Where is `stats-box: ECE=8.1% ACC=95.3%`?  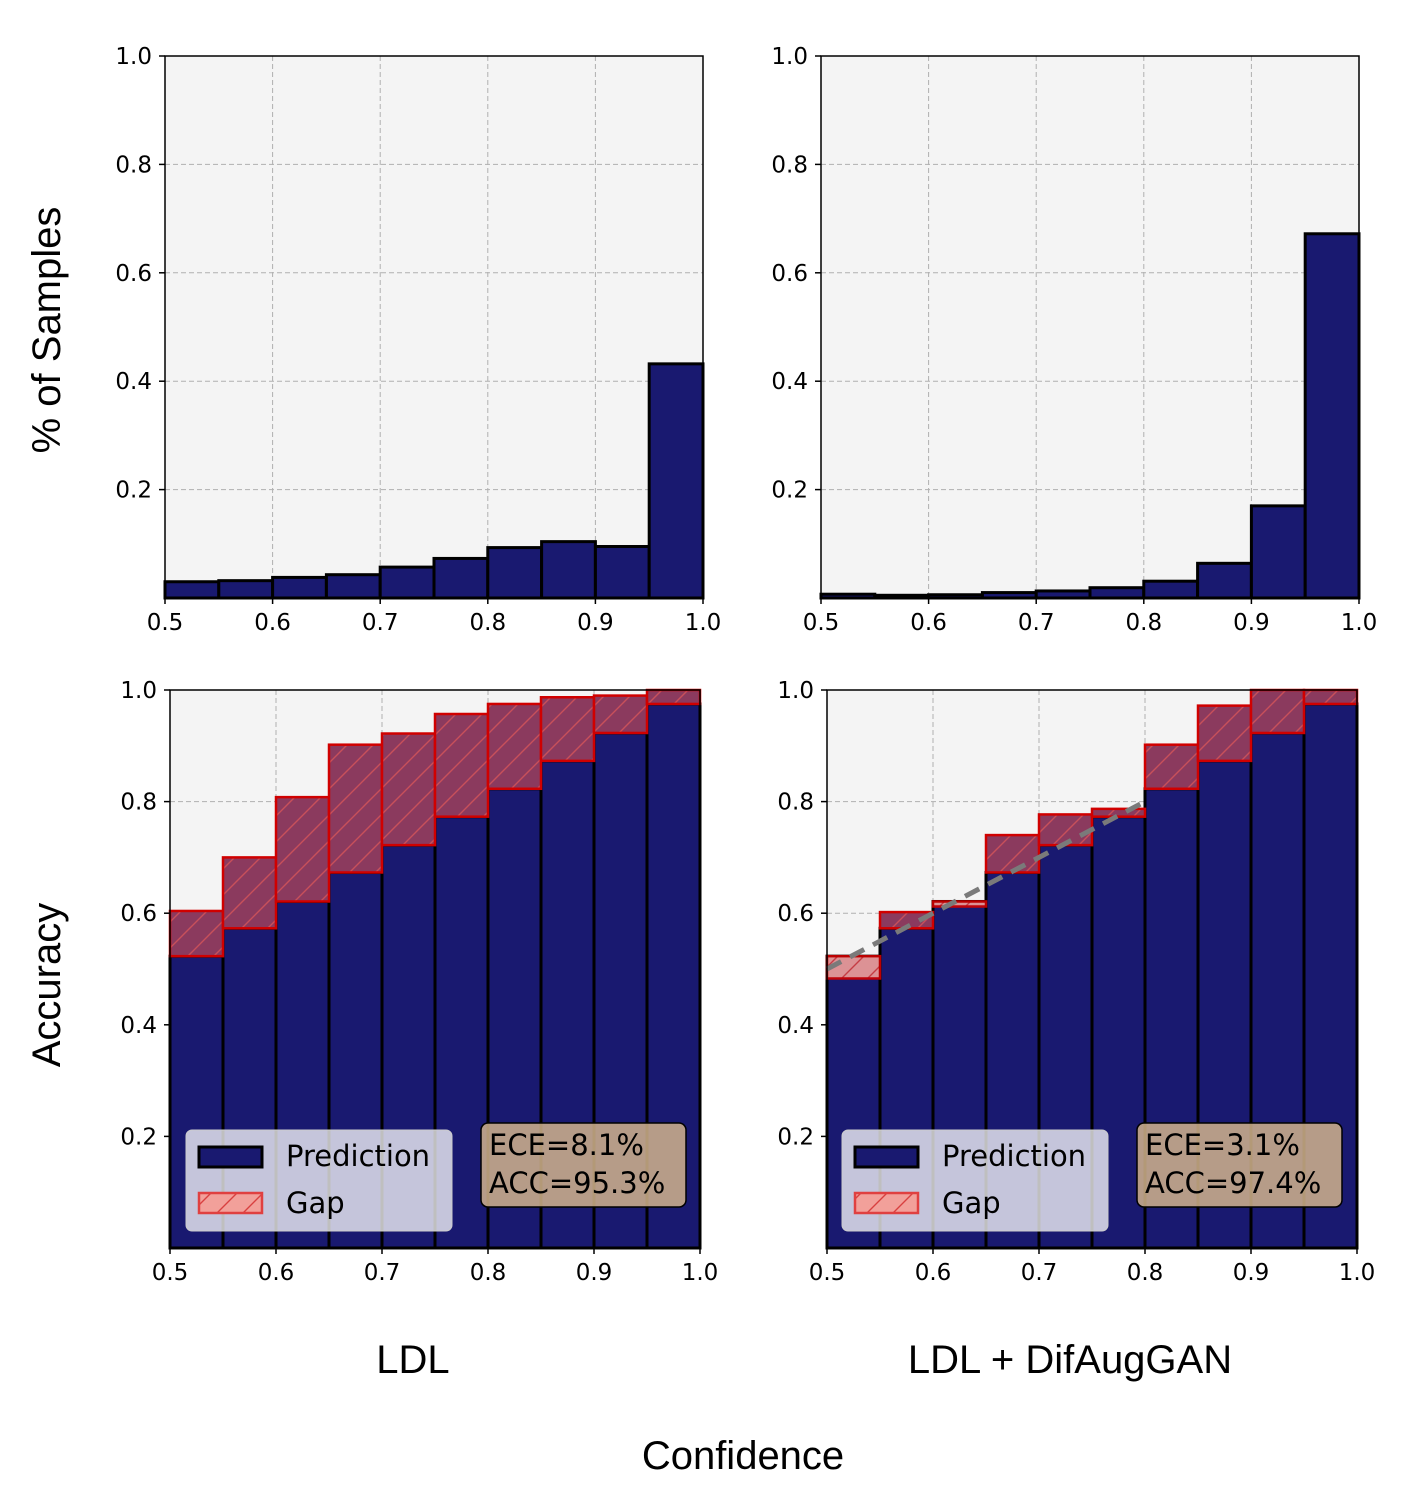
stats-box: ECE=8.1% ACC=95.3% is located at coordinates (583, 1165).